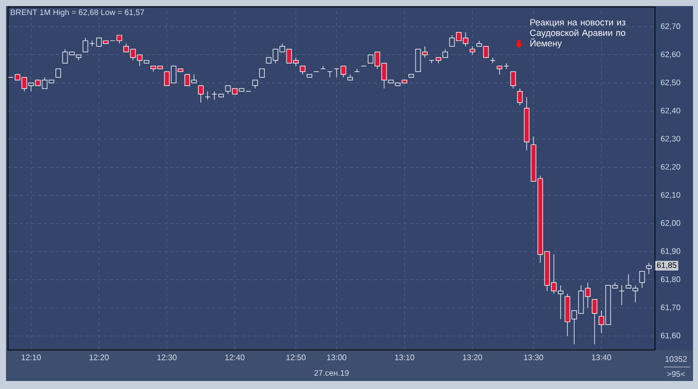  I want to click on y-tick-label: 62,20, so click(670, 167).